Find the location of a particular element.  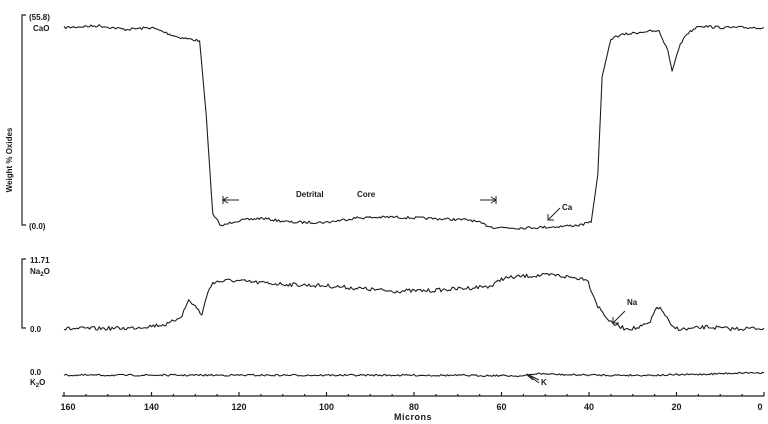

cao-scale-bracket is located at coordinates (23, 120).